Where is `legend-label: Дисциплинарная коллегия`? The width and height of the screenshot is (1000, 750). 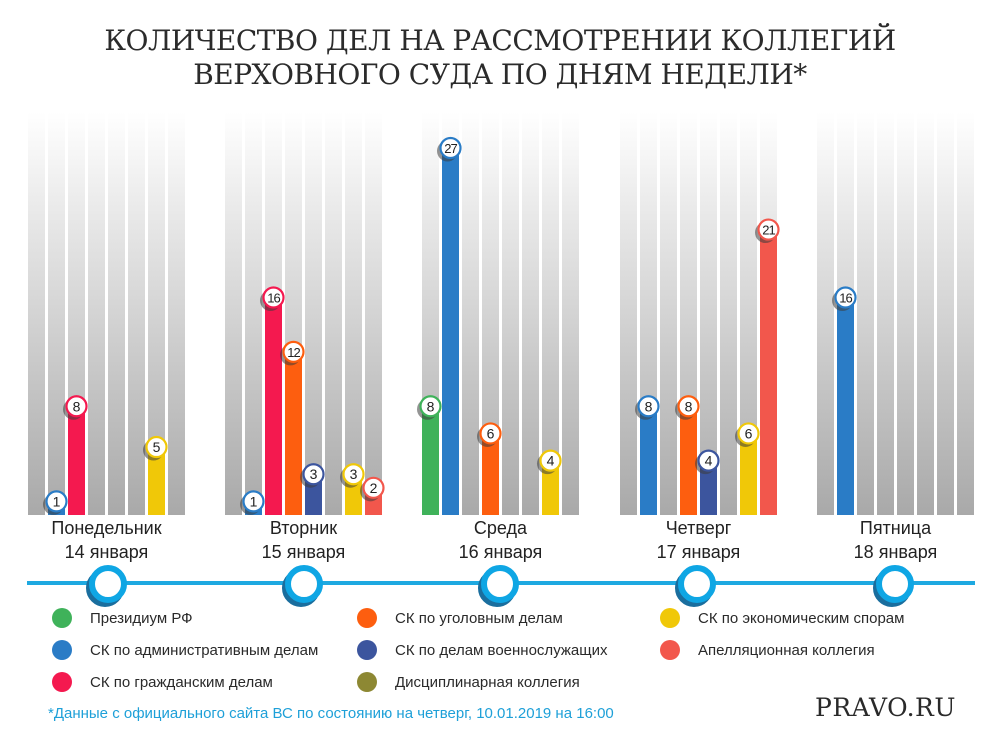 legend-label: Дисциплинарная коллегия is located at coordinates (487, 682).